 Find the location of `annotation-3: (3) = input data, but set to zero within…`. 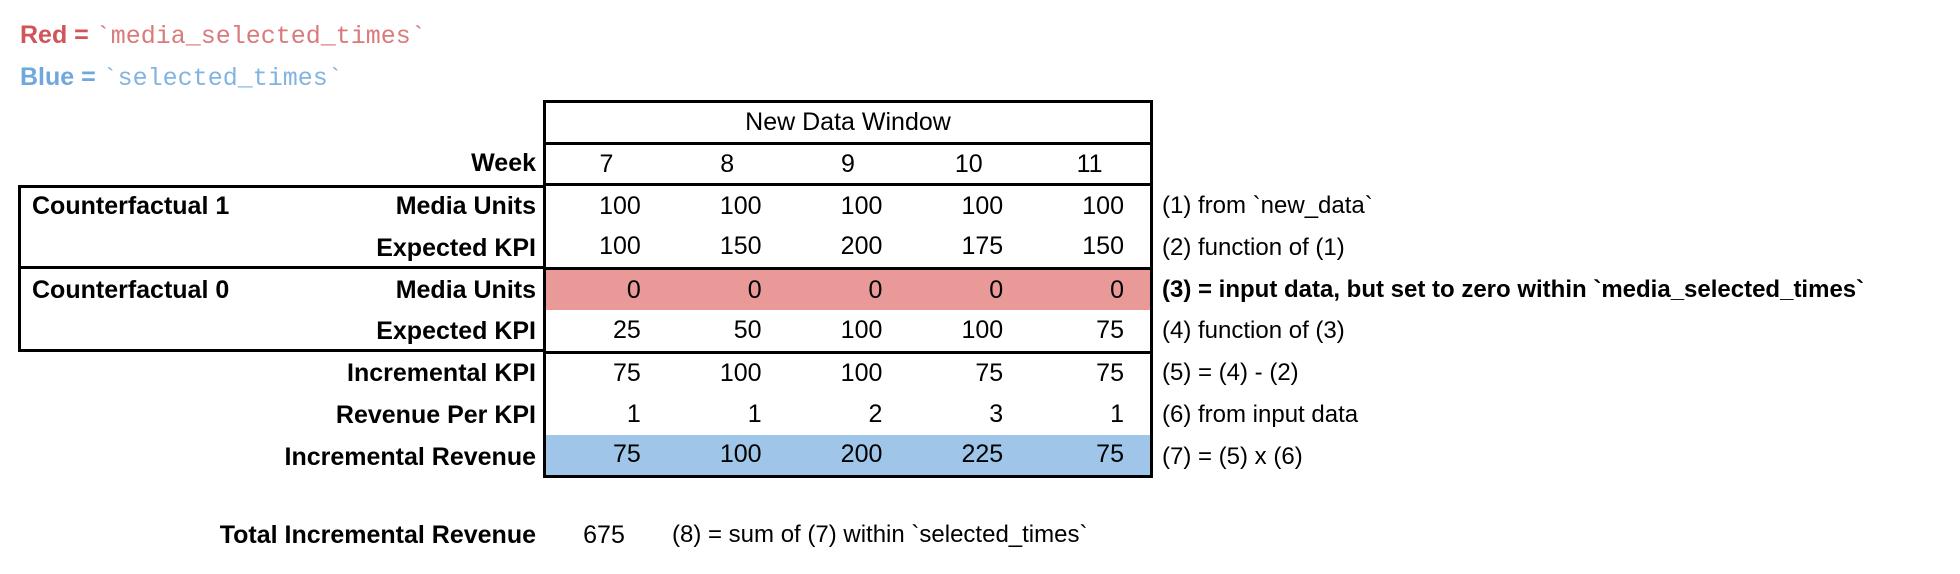

annotation-3: (3) = input data, but set to zero within… is located at coordinates (1513, 289).